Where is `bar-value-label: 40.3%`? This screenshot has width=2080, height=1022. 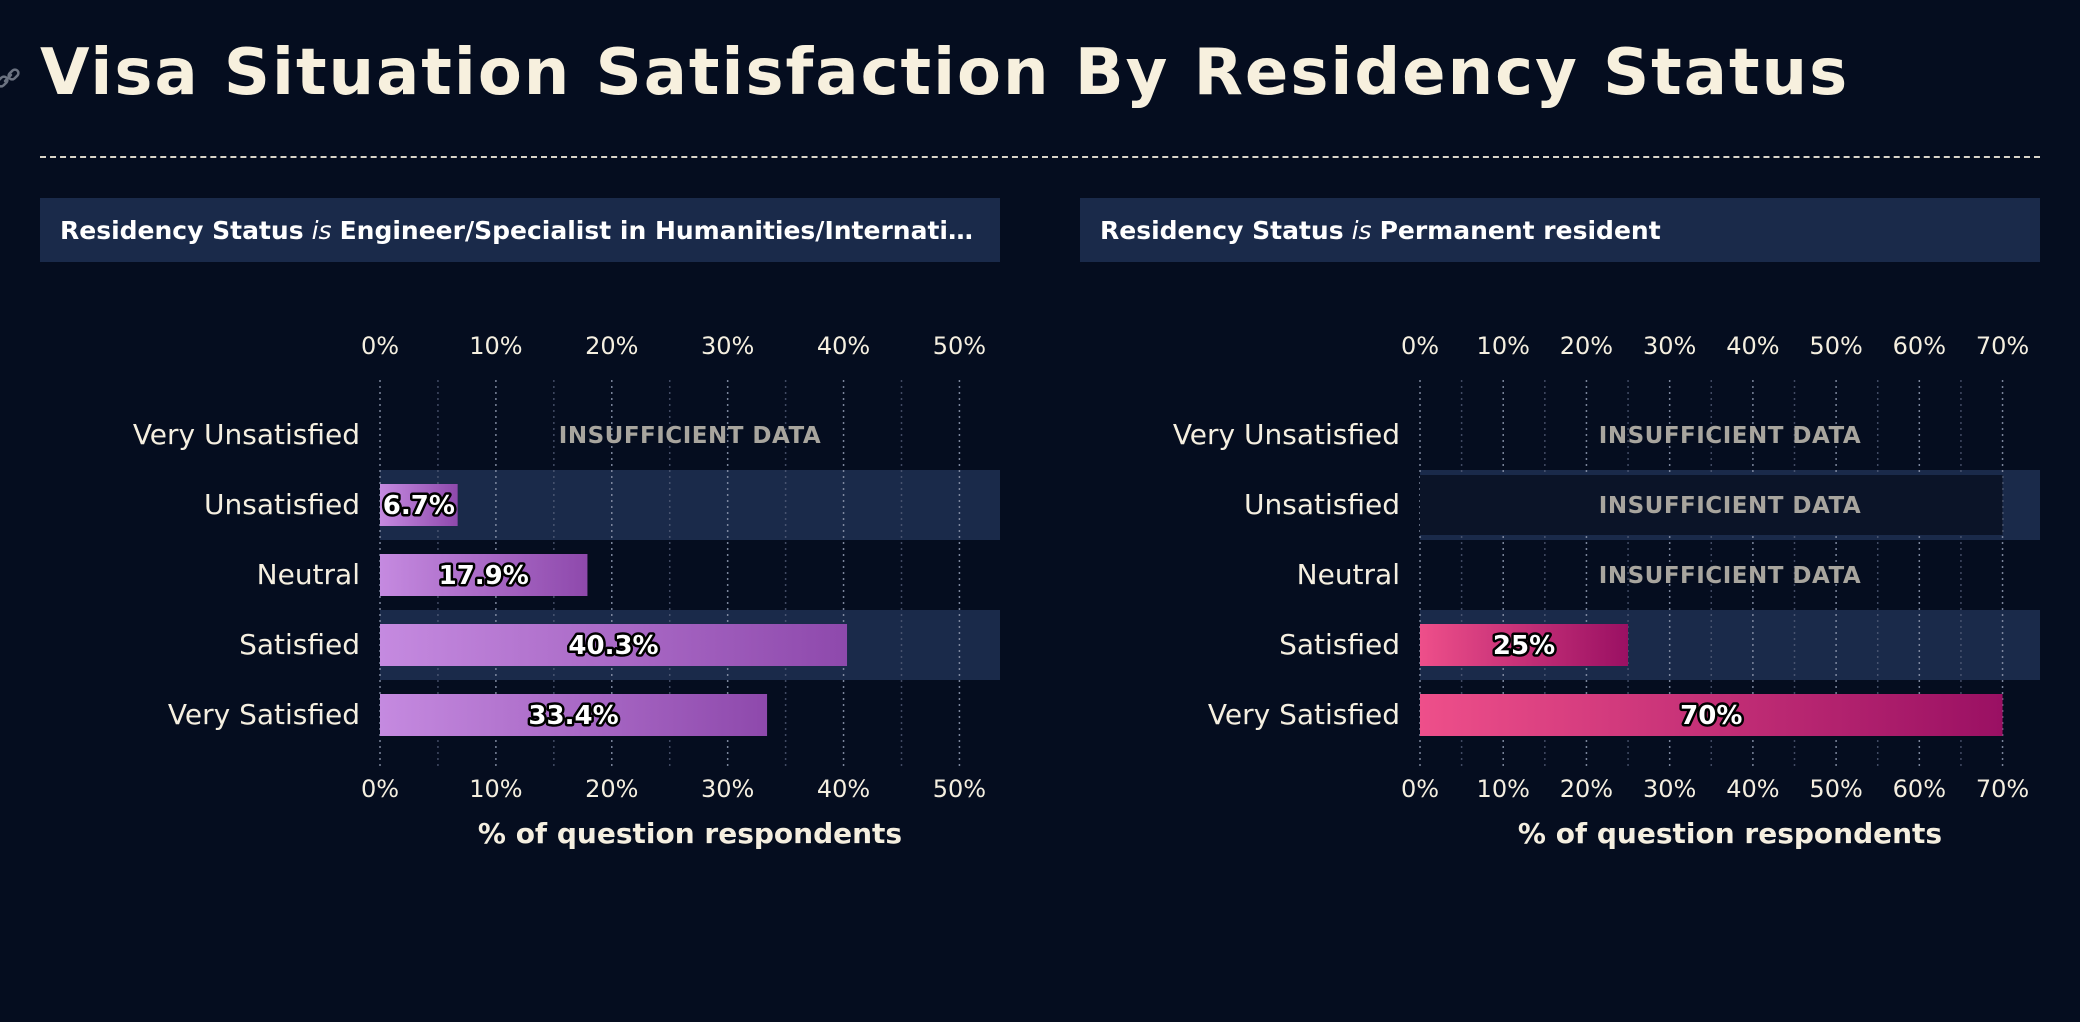 bar-value-label: 40.3% is located at coordinates (613, 646).